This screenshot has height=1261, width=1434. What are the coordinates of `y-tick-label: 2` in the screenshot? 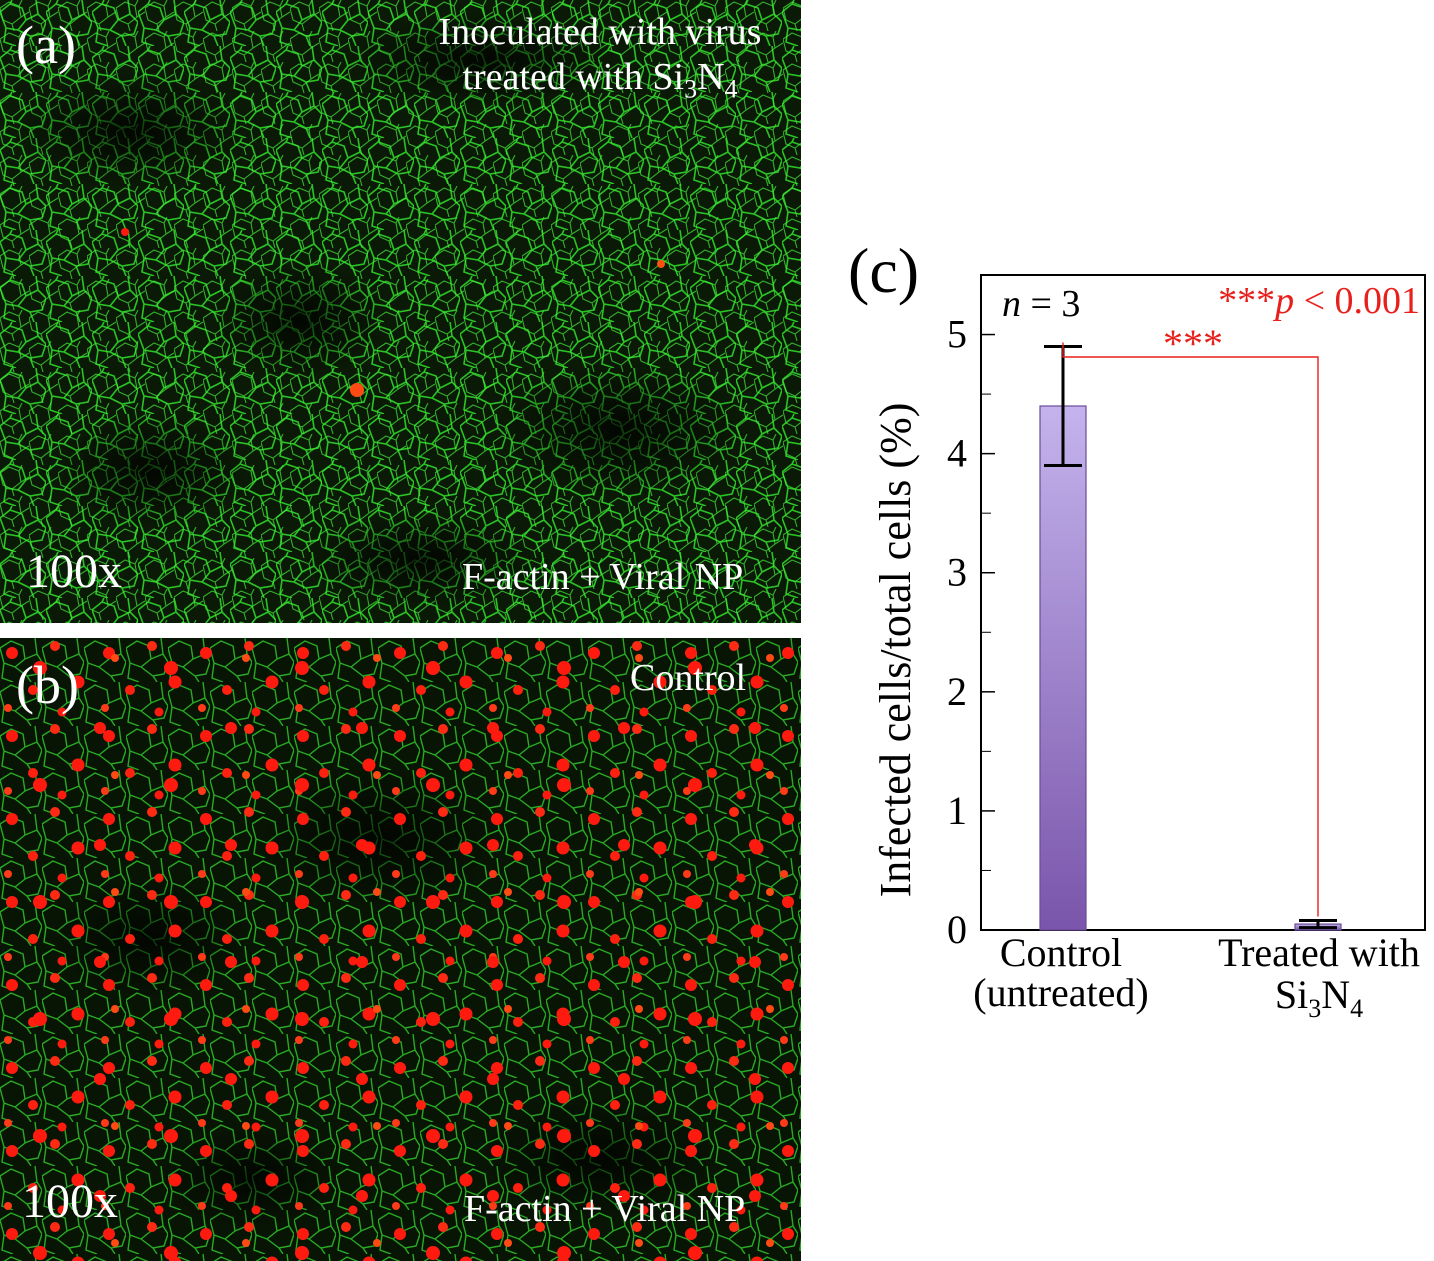 It's located at (957, 691).